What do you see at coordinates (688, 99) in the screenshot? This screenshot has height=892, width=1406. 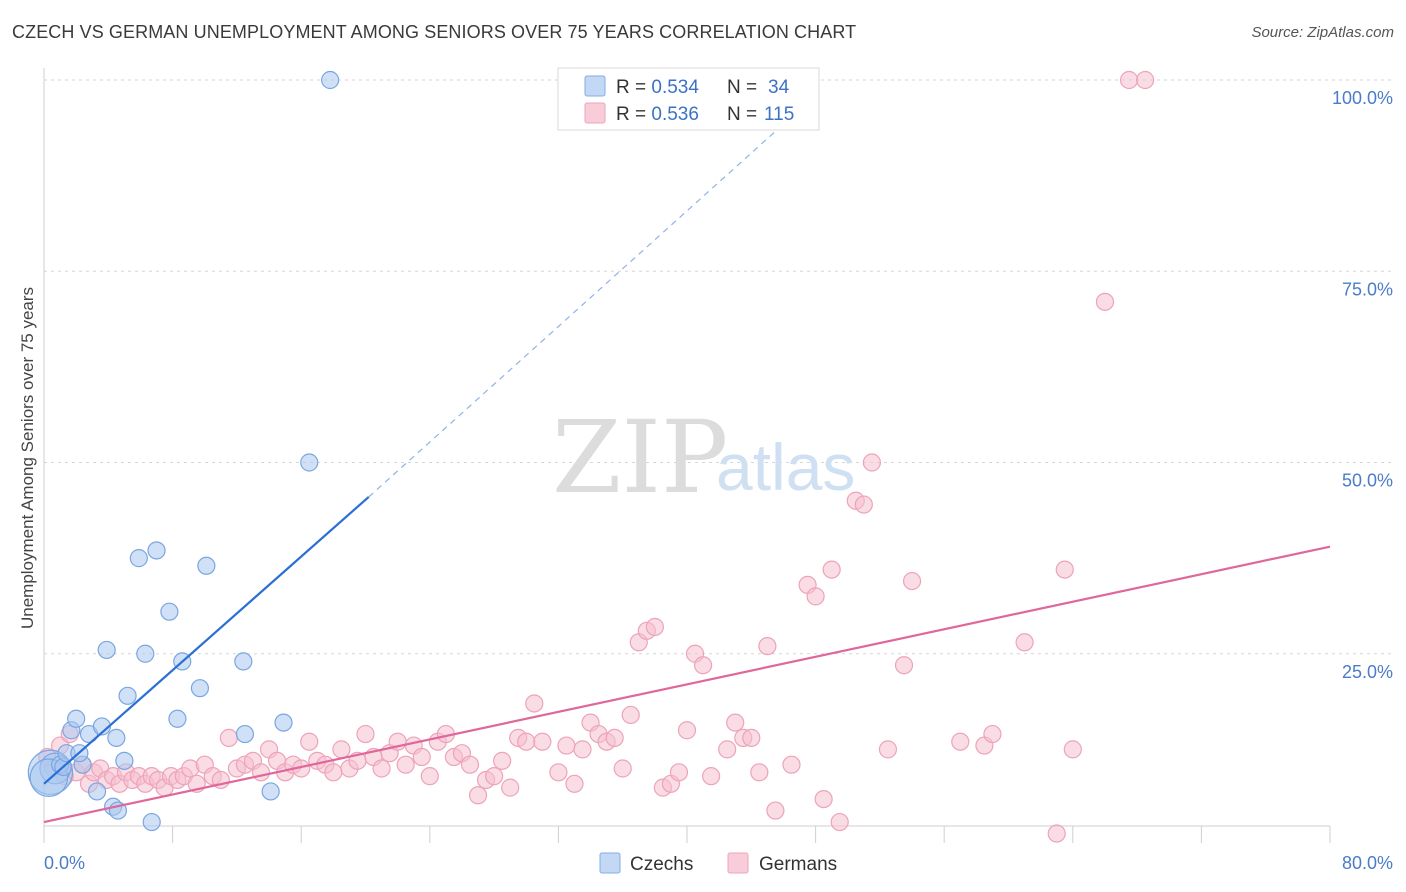 I see `legend: R = 0.534 N = 34 R = 0.536 N = 115` at bounding box center [688, 99].